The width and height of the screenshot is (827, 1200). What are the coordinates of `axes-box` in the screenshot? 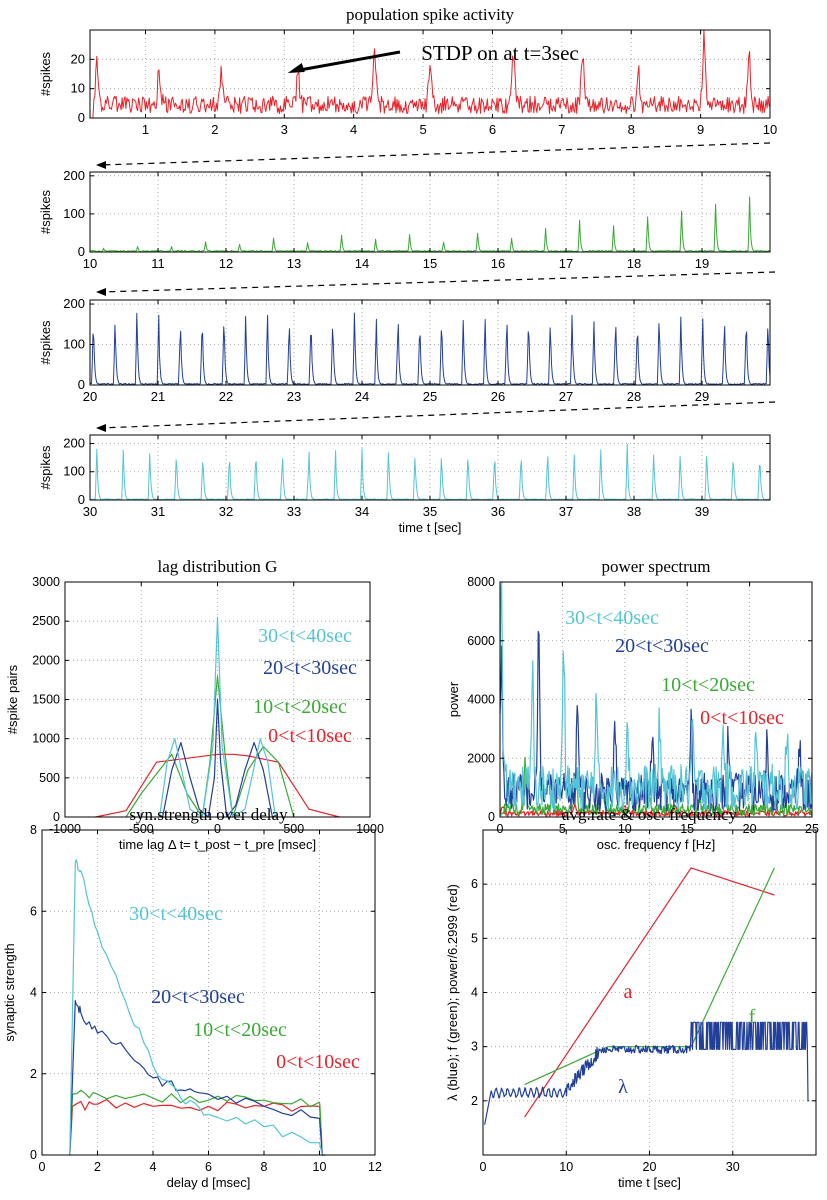 It's located at (430, 74).